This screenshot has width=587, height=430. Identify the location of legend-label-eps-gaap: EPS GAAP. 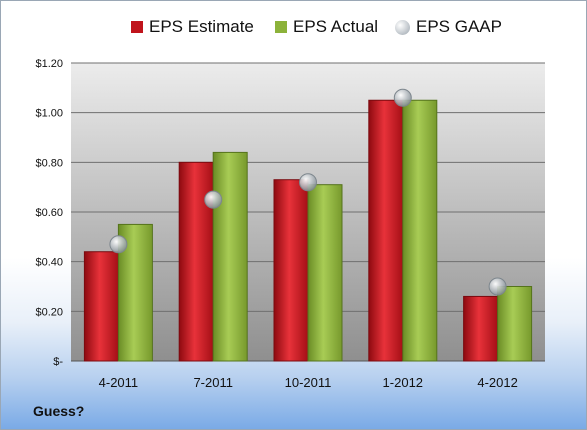
(459, 26).